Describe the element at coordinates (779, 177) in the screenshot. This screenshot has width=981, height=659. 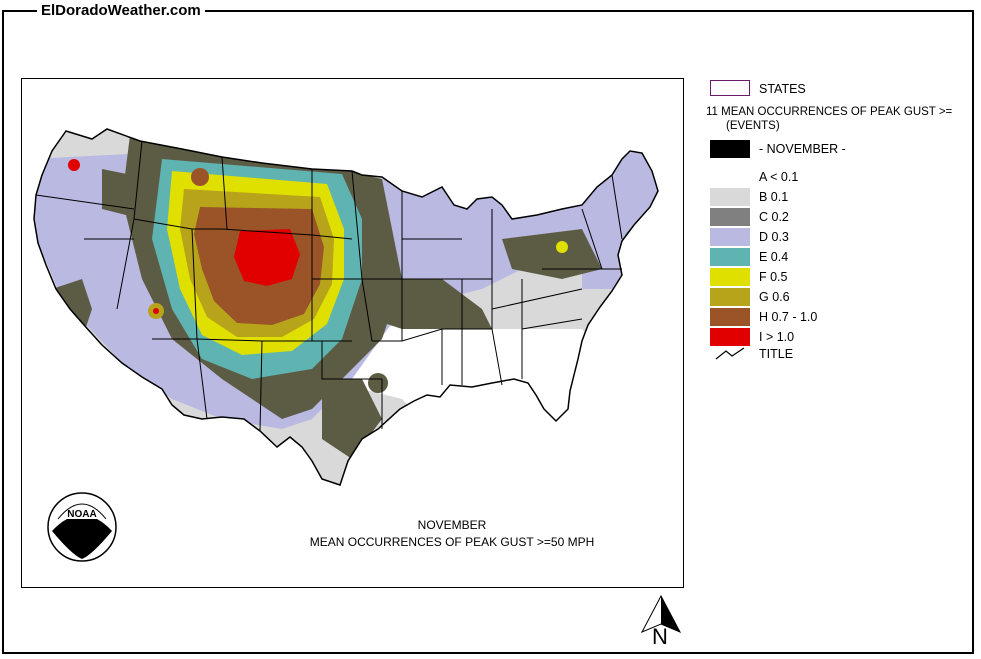
I see `legend-item-label: A < 0.1` at that location.